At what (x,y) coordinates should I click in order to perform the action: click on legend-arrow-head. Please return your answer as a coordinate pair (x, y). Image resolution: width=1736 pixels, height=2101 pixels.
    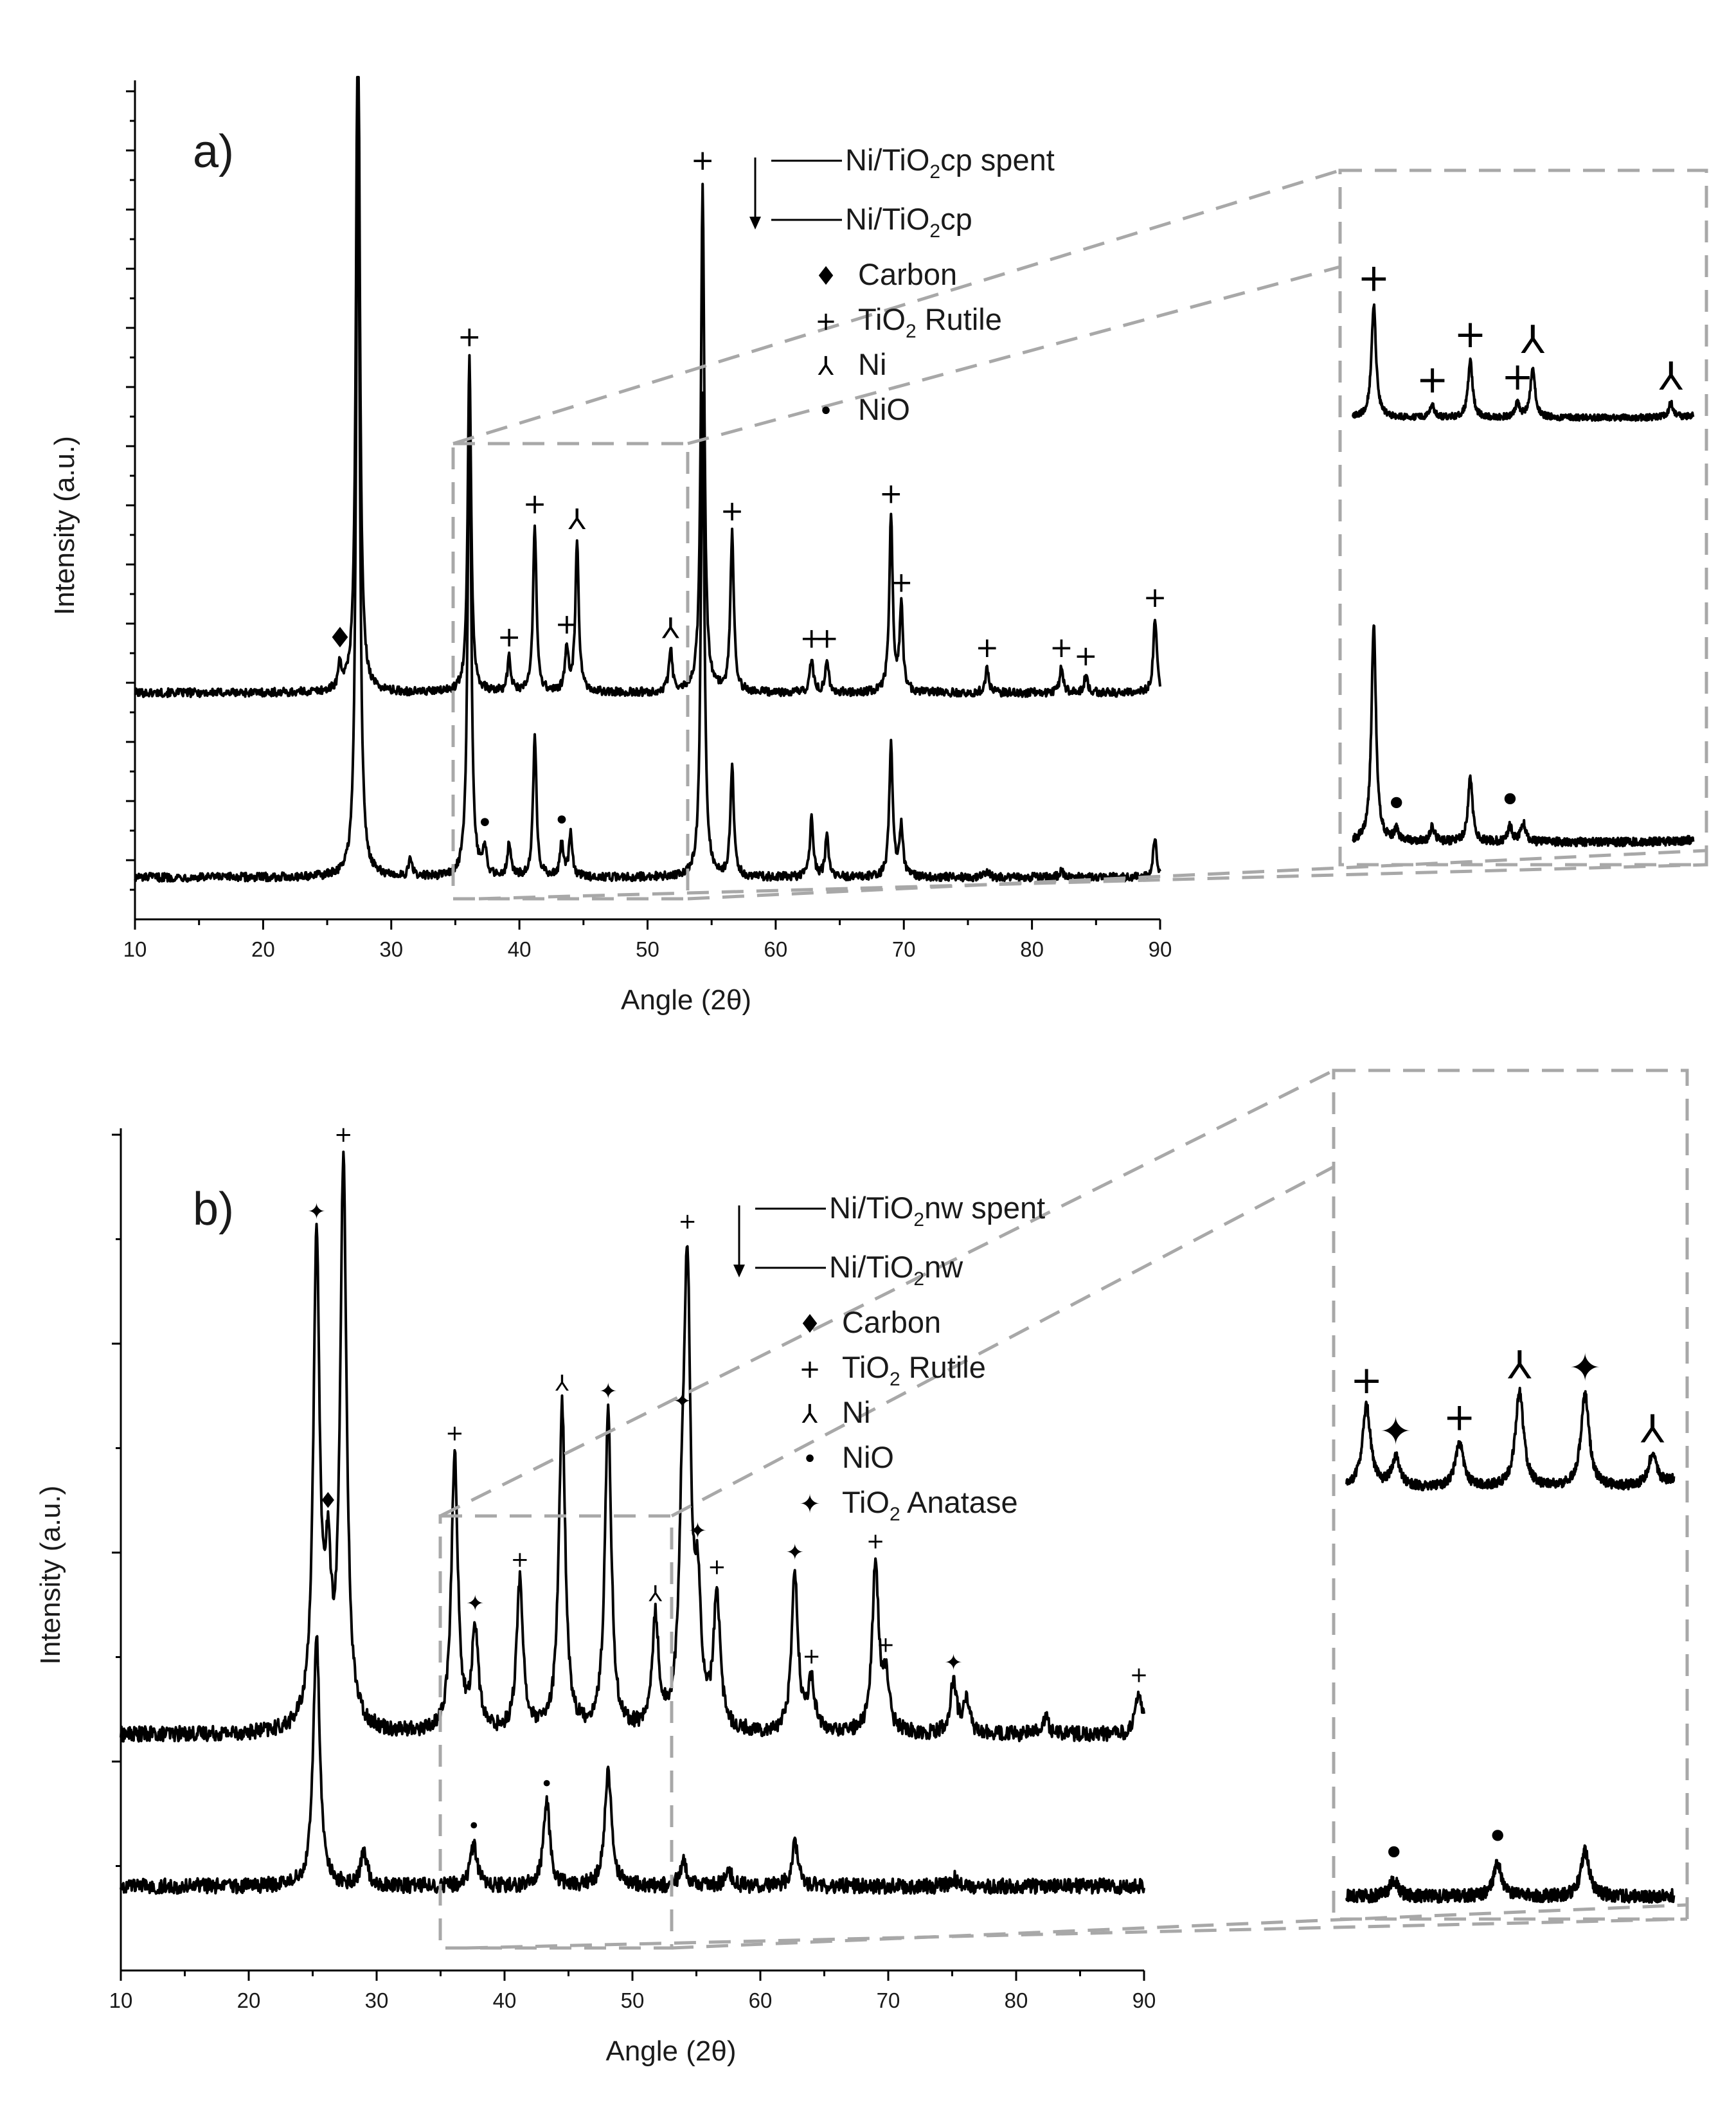
    Looking at the image, I should click on (739, 1271).